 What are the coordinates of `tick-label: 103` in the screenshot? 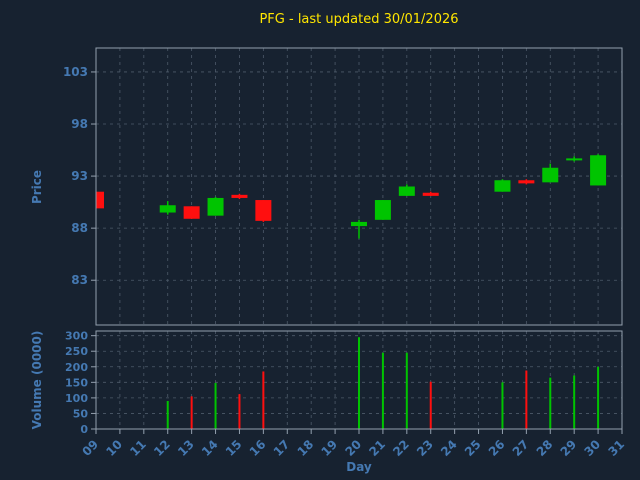 It's located at (75, 72).